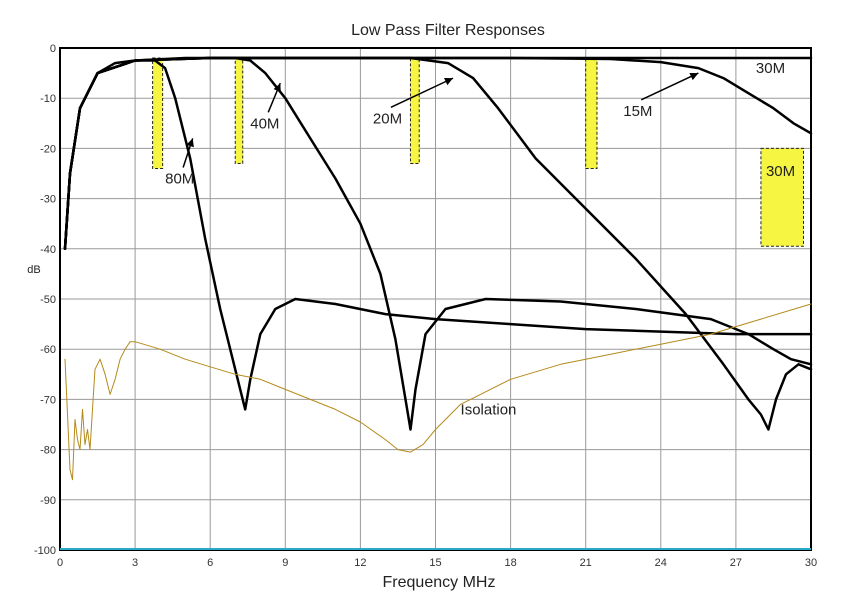  I want to click on x-axis-label: Frequency MHz, so click(439, 582).